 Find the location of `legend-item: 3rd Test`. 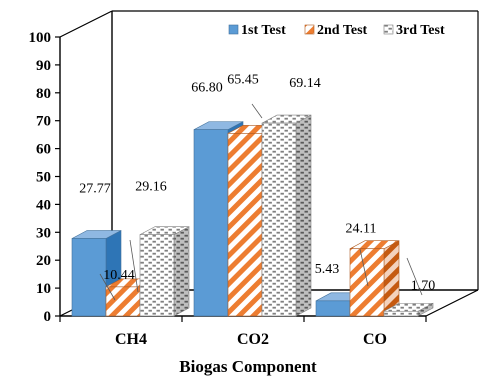

legend-item: 3rd Test is located at coordinates (414, 30).